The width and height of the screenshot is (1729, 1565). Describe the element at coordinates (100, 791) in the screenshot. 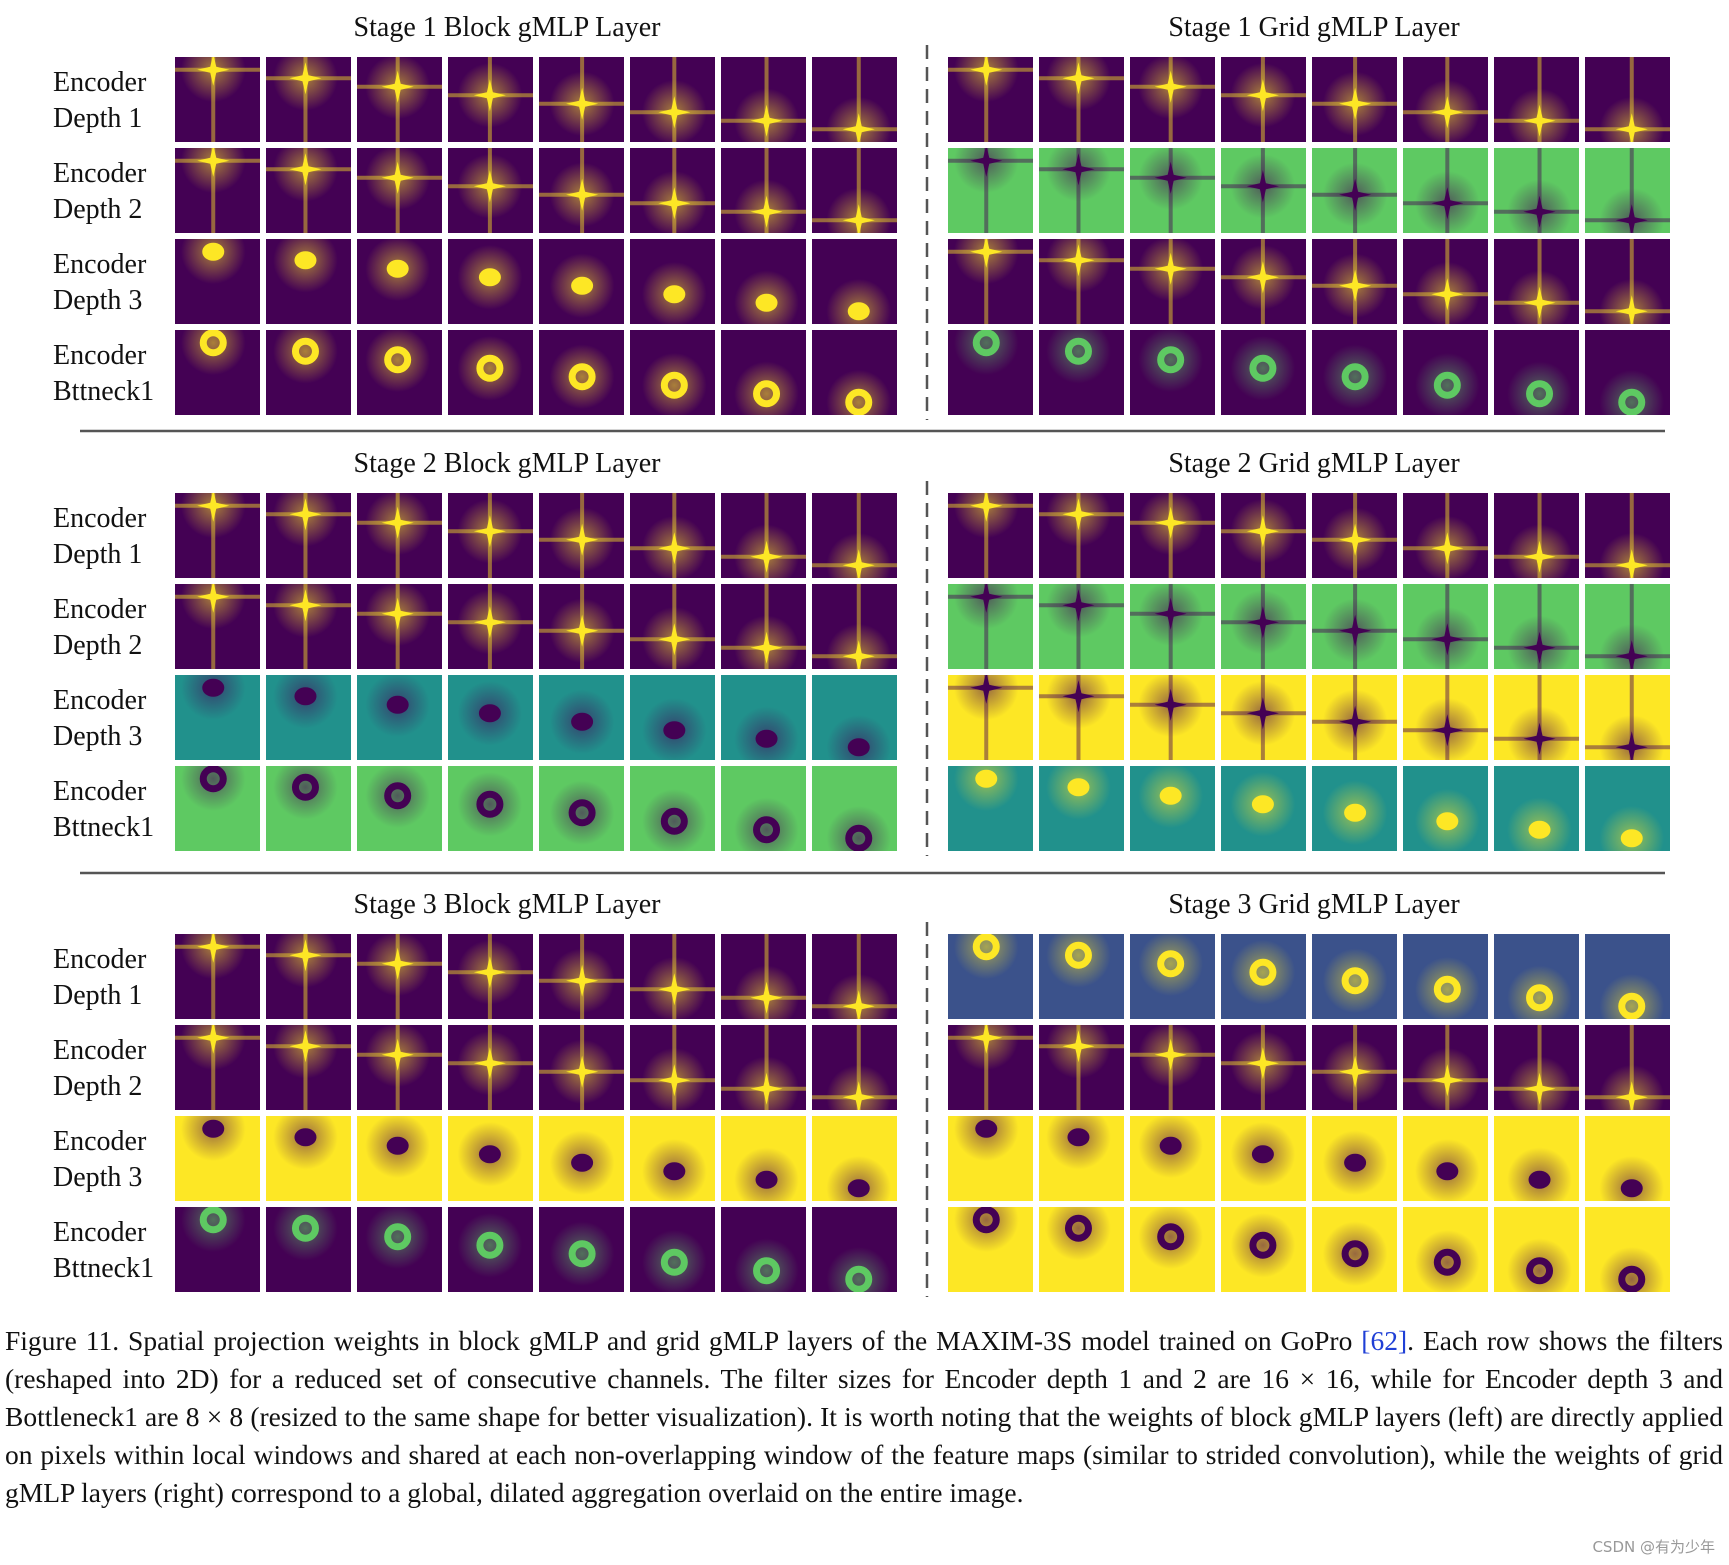

I see `row-label: Encoder` at that location.